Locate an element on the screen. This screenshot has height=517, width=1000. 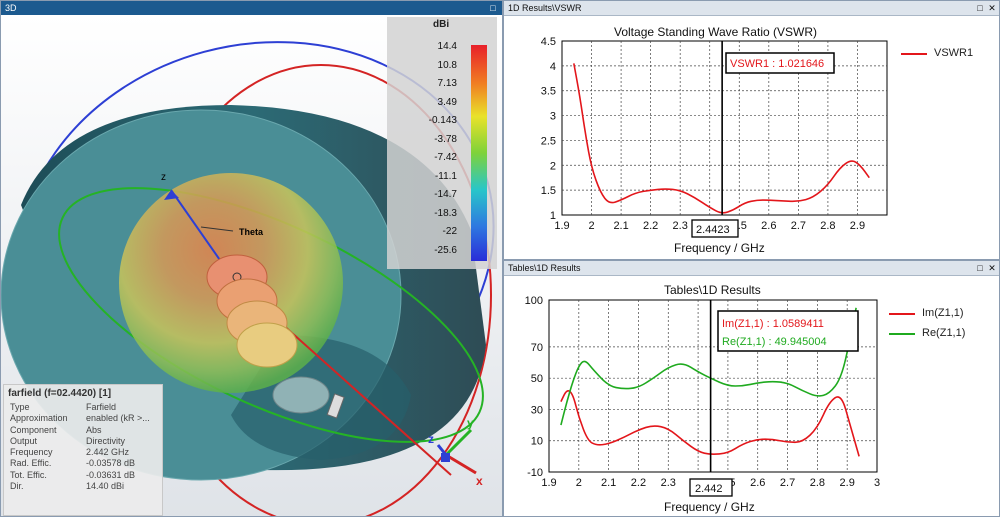
y-tick-label: 3.5 is located at coordinates (548, 92).